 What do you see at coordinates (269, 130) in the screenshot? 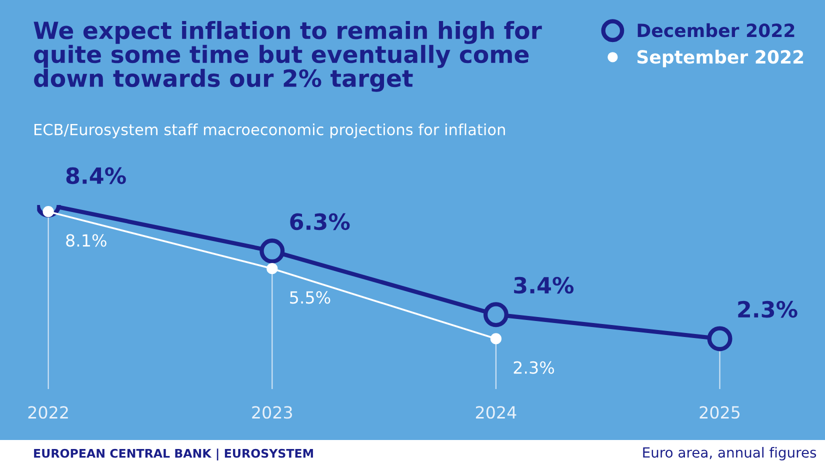
I see `chart-subtitle: ECB/Eurosystem staff macroeconomic projections for inflation` at bounding box center [269, 130].